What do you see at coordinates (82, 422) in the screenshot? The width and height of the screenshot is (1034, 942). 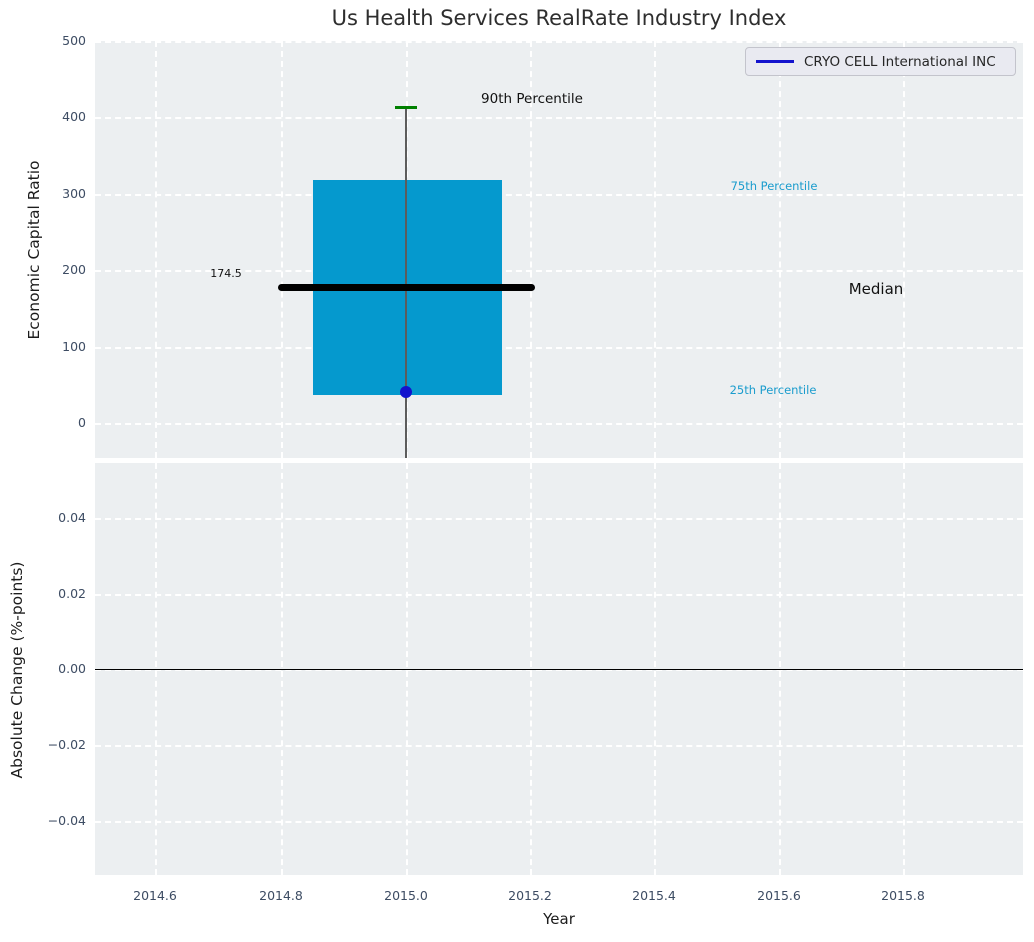 I see `ytick-0: 0` at bounding box center [82, 422].